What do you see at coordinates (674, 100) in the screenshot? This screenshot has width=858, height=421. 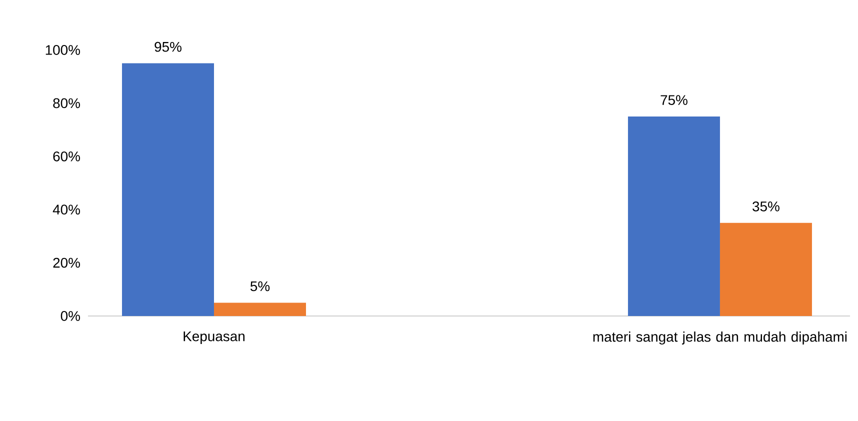 I see `data-label: 75%` at bounding box center [674, 100].